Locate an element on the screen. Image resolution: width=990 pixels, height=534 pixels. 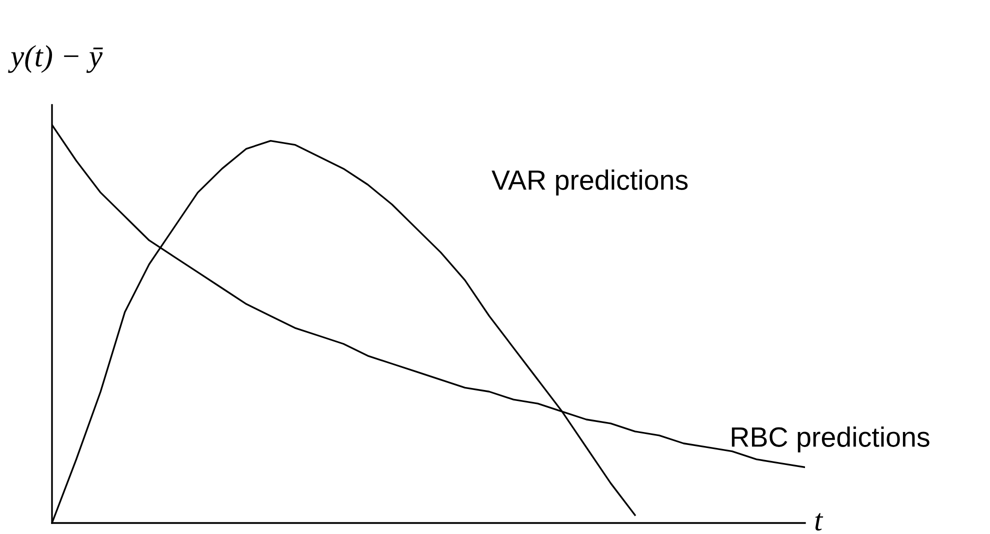
x-axis-title: t is located at coordinates (819, 522).